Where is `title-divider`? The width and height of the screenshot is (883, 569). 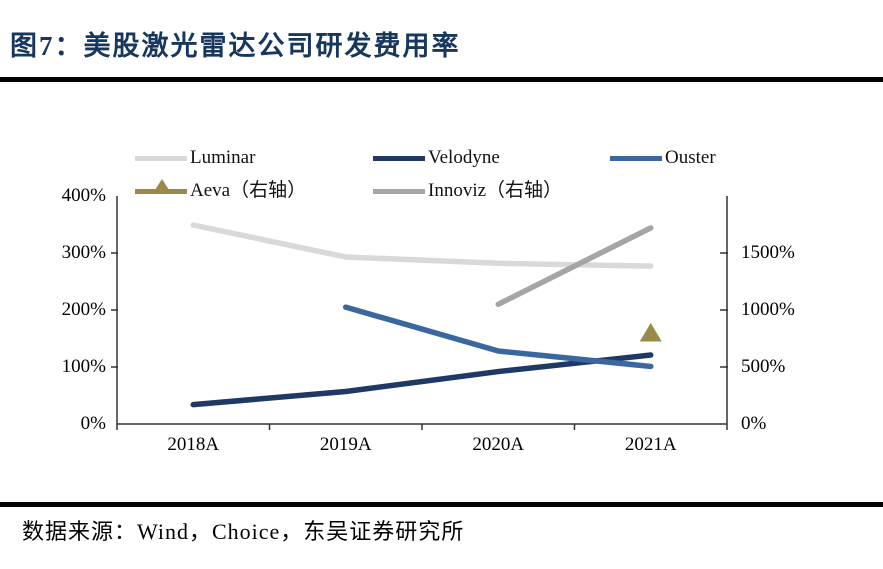 title-divider is located at coordinates (441, 79).